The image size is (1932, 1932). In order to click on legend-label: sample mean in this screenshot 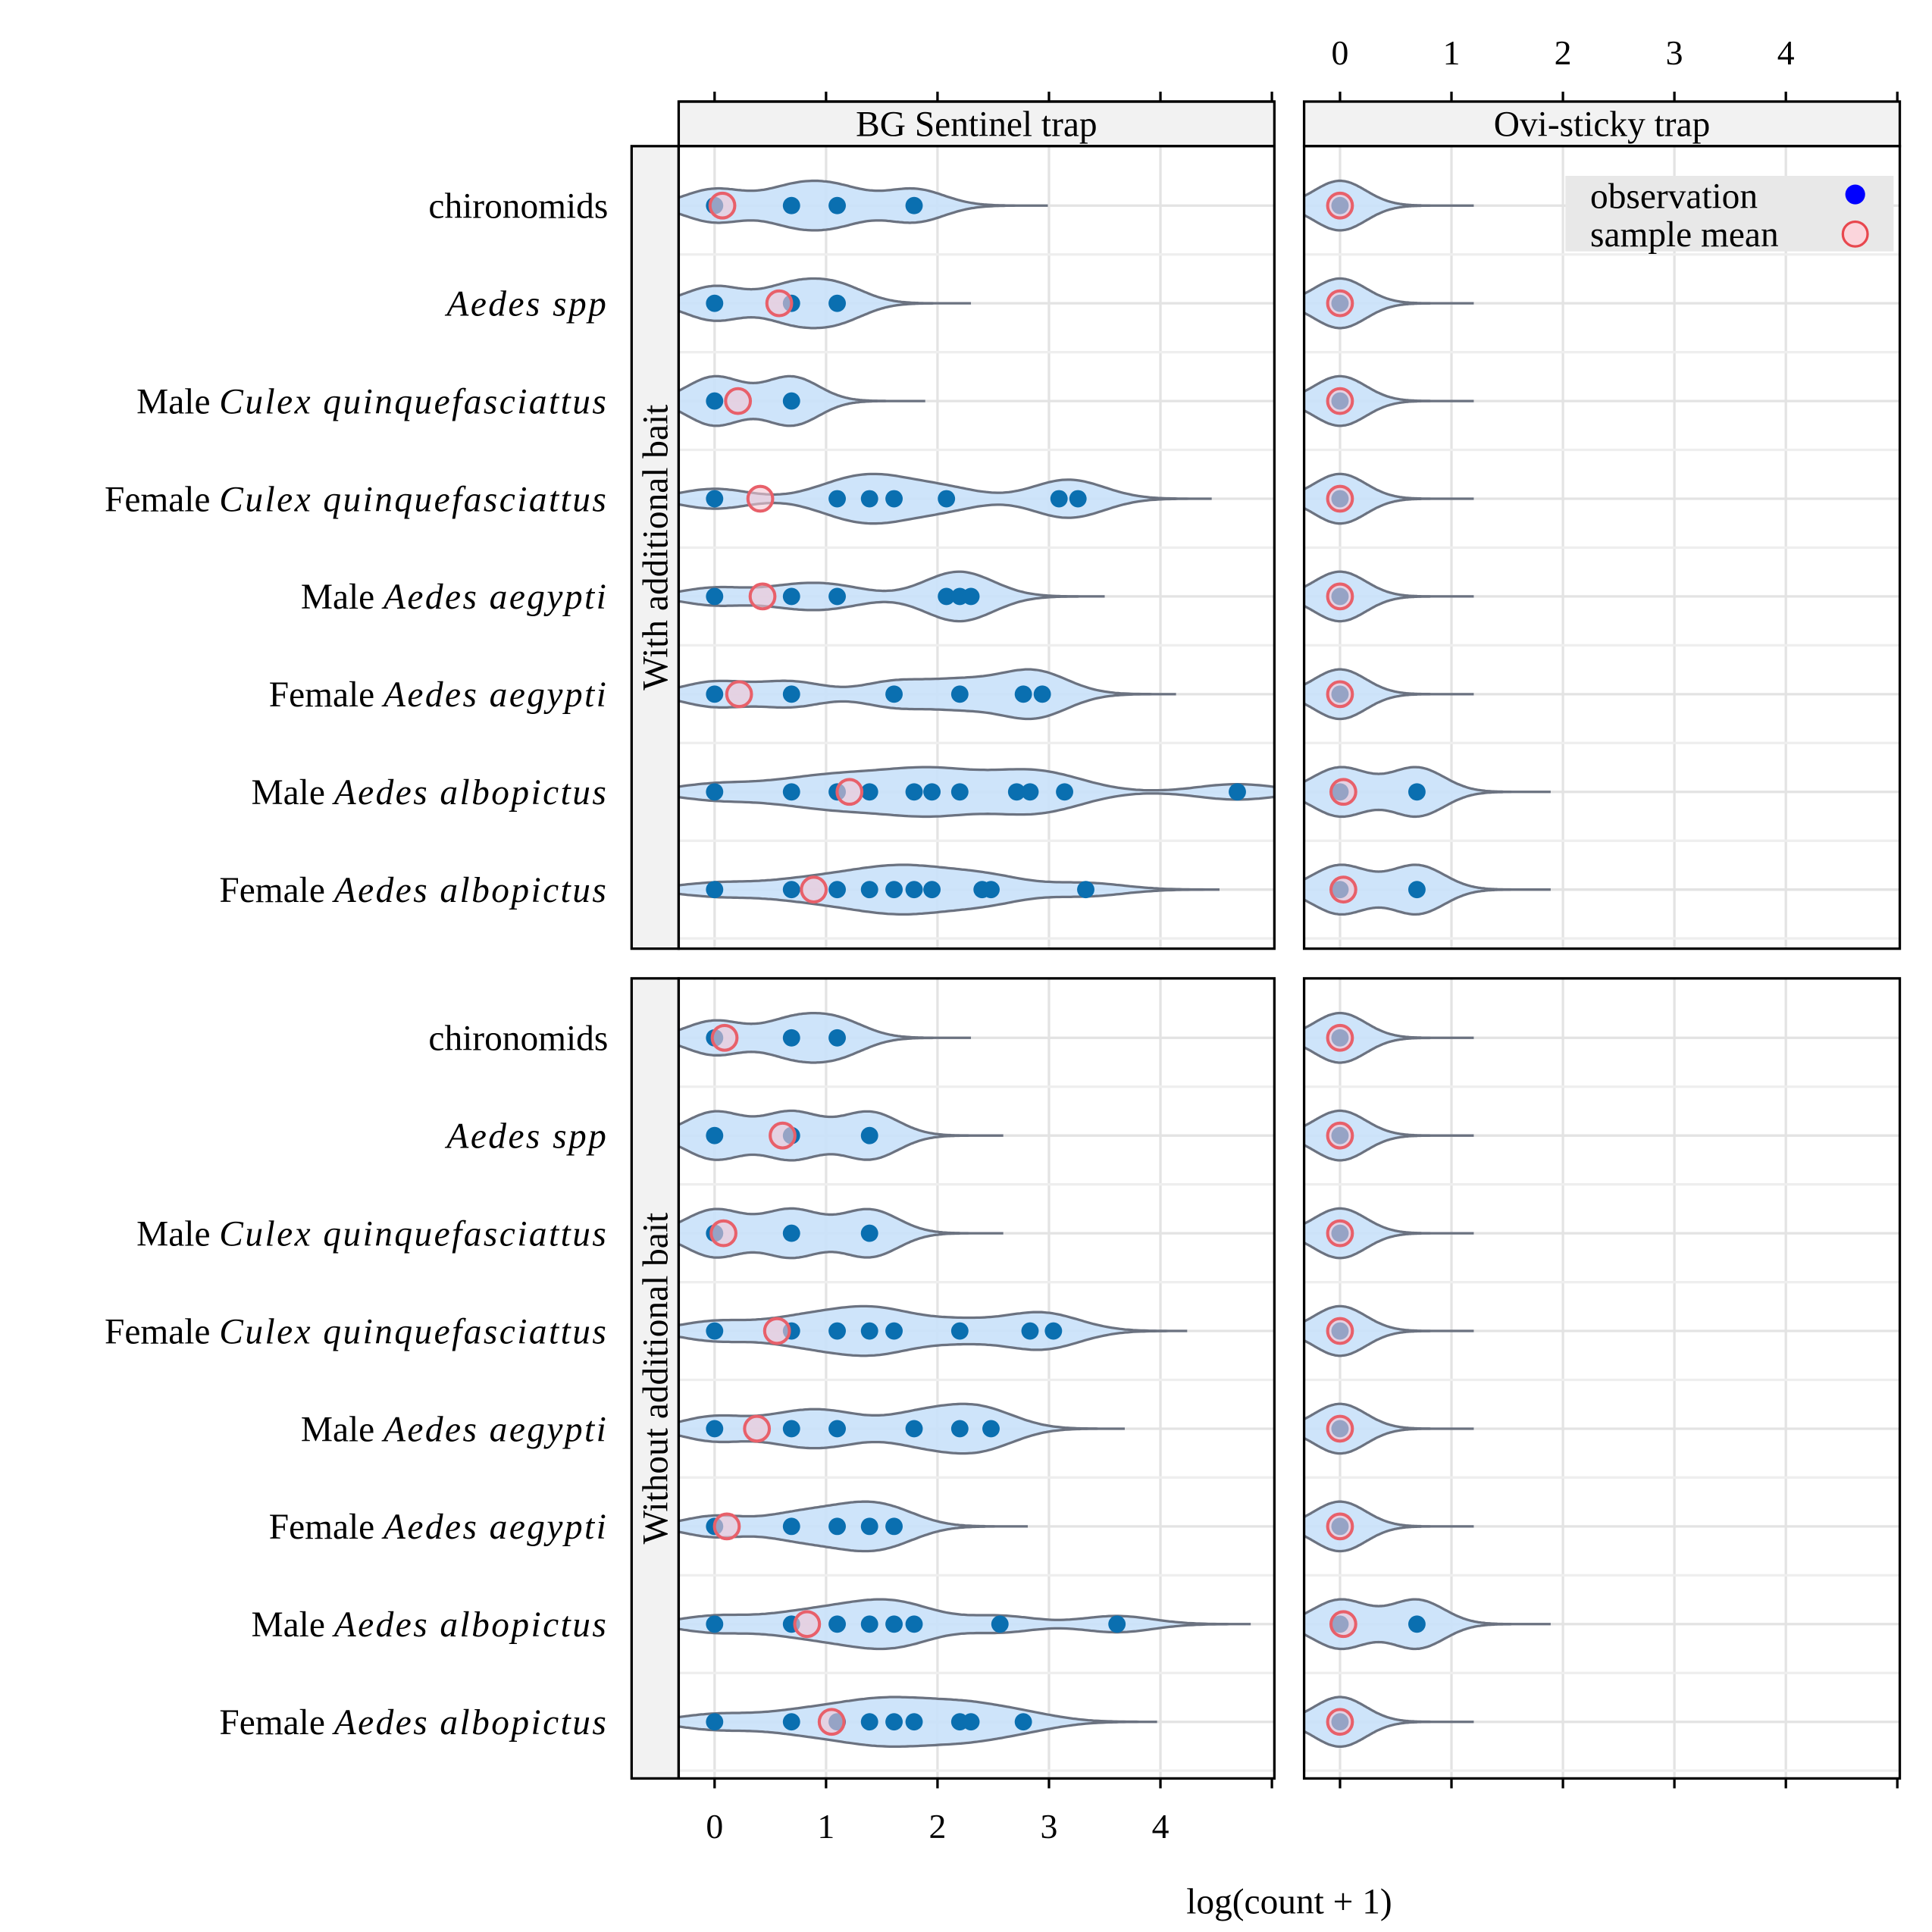, I will do `click(1684, 235)`.